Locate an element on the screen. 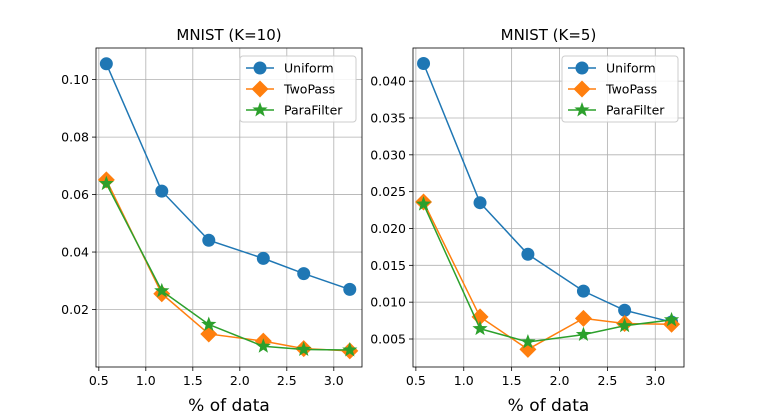 The width and height of the screenshot is (761, 412). y-tick-label: 0.025 is located at coordinates (388, 191).